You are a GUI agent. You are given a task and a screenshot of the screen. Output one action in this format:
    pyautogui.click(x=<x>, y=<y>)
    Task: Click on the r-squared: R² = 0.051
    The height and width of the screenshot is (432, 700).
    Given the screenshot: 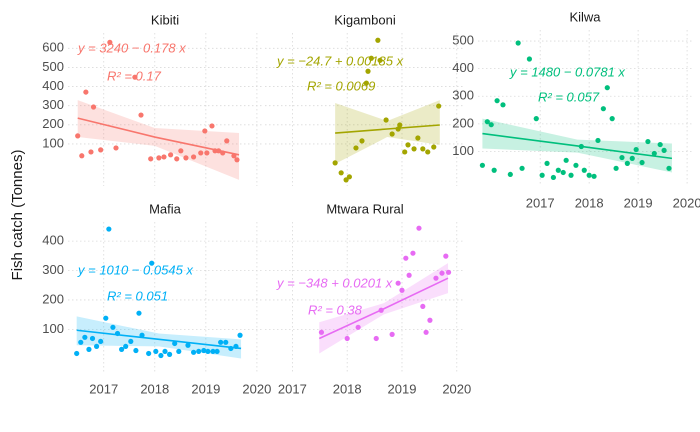 What is the action you would take?
    pyautogui.click(x=137, y=295)
    